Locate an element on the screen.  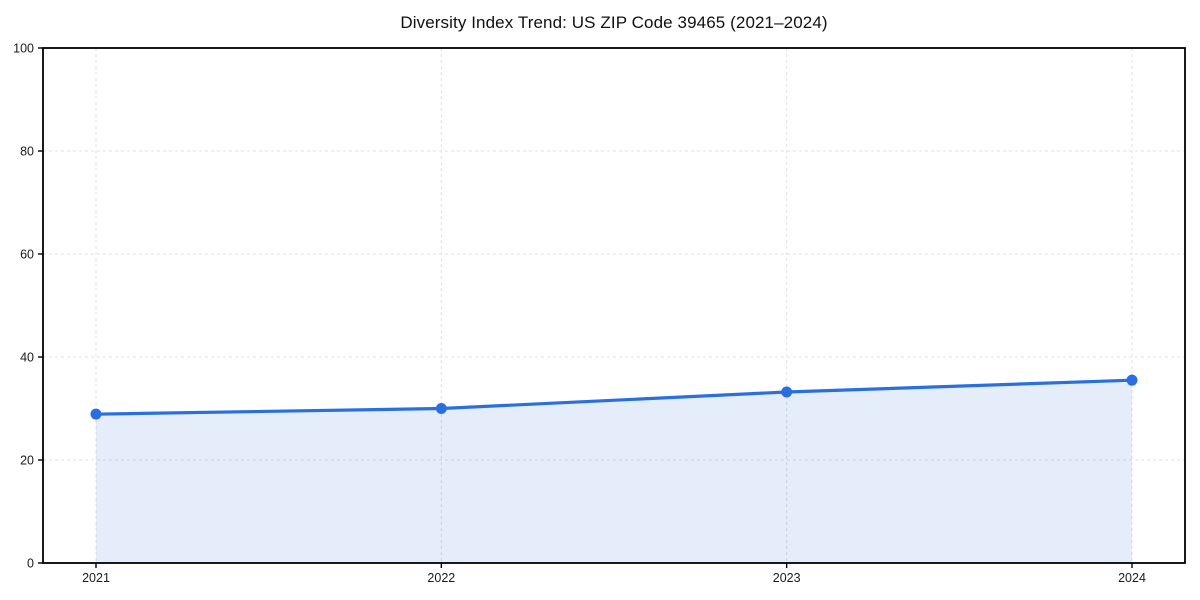
y-tick-label: 0 is located at coordinates (30, 564).